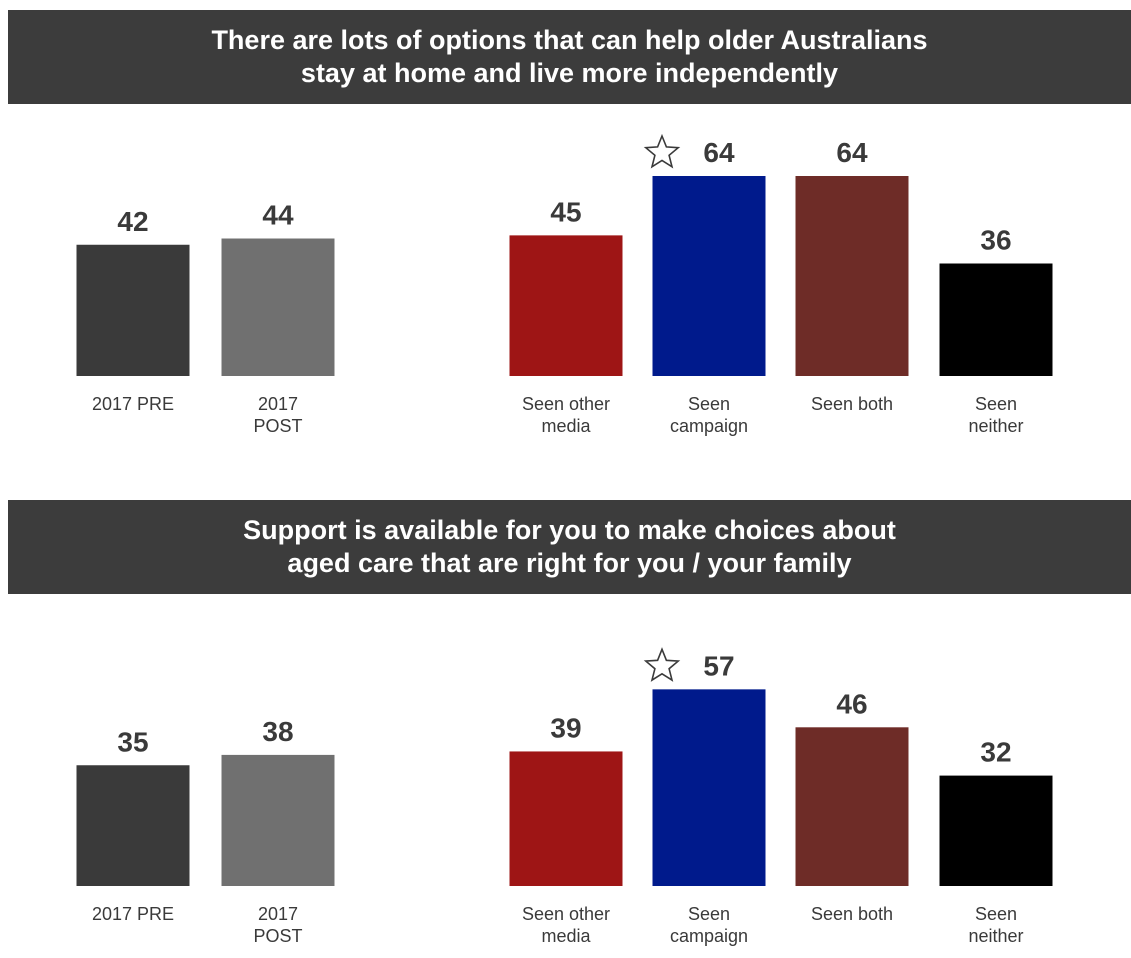  What do you see at coordinates (852, 806) in the screenshot?
I see `panel-2-group-2-item-3-bar` at bounding box center [852, 806].